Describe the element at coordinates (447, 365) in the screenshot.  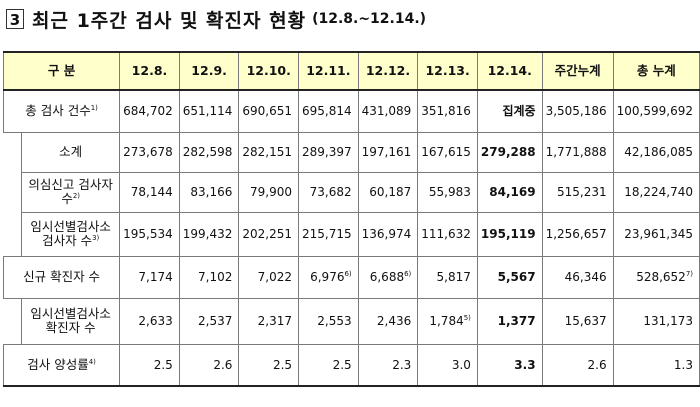
I see `table-cell: 3.0` at that location.